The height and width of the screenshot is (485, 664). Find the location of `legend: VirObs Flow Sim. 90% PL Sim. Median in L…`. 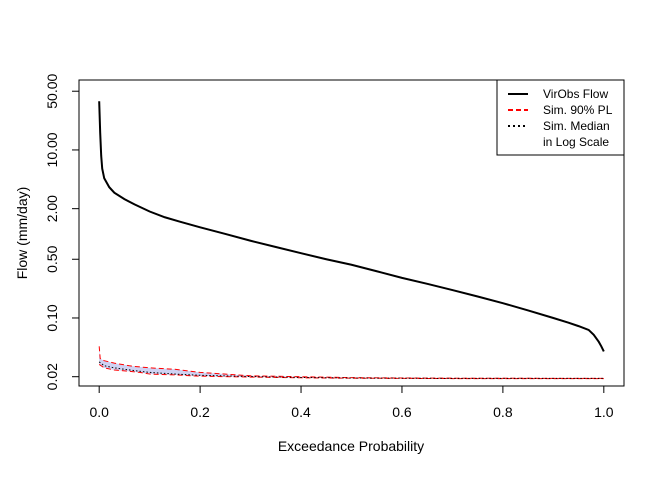

legend: VirObs Flow Sim. 90% PL Sim. Median in L… is located at coordinates (560, 117).